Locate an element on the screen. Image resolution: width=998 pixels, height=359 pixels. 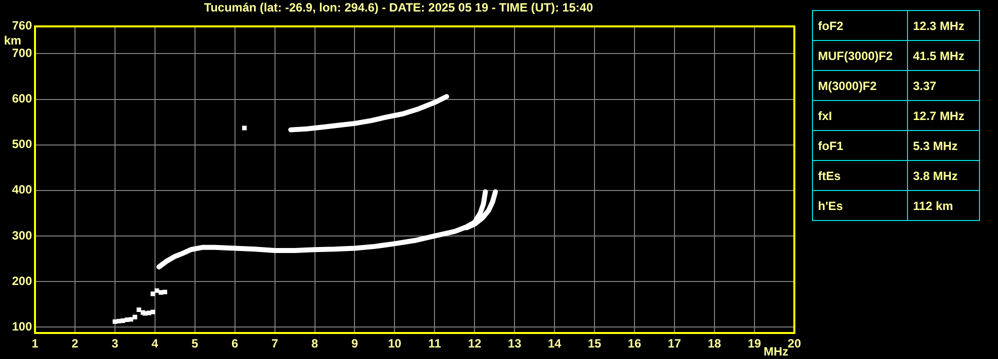
x-tick-label: 4 is located at coordinates (155, 343).